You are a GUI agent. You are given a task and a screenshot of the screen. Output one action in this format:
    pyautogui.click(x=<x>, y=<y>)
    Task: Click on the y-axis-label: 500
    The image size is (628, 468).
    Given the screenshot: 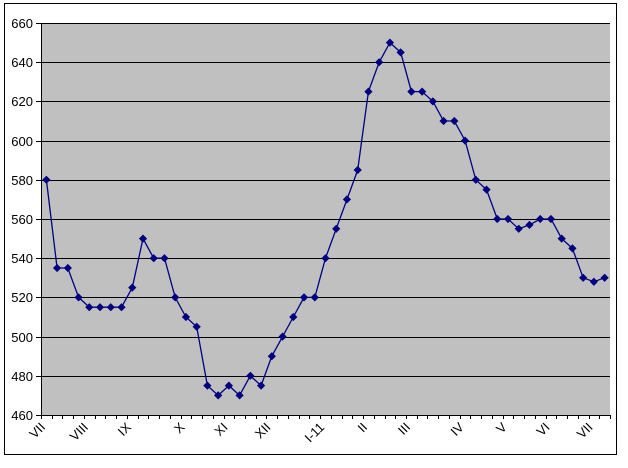 What is the action you would take?
    pyautogui.click(x=22, y=337)
    